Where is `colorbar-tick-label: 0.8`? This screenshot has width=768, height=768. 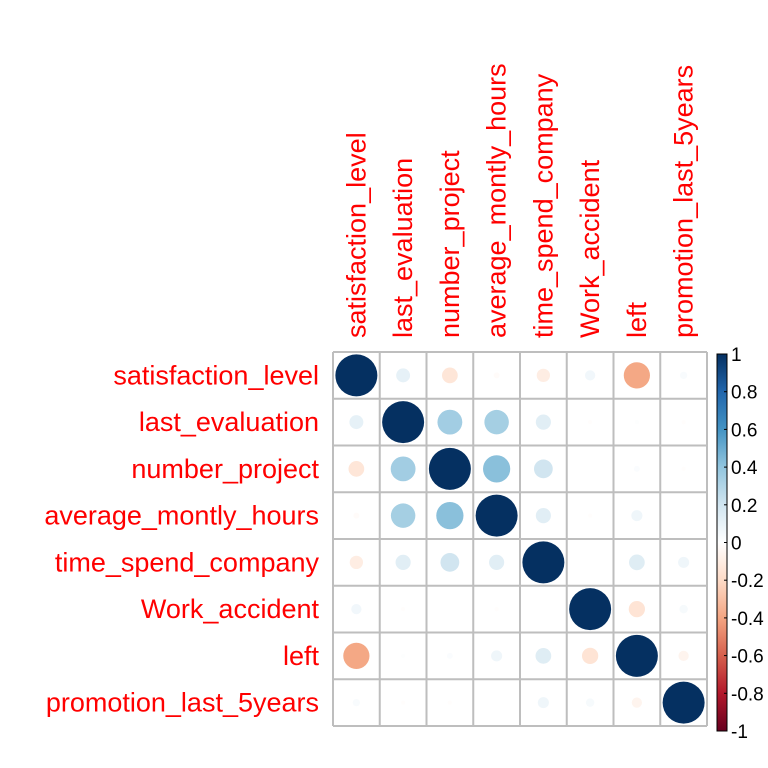
colorbar-tick-label: 0.8 is located at coordinates (744, 393).